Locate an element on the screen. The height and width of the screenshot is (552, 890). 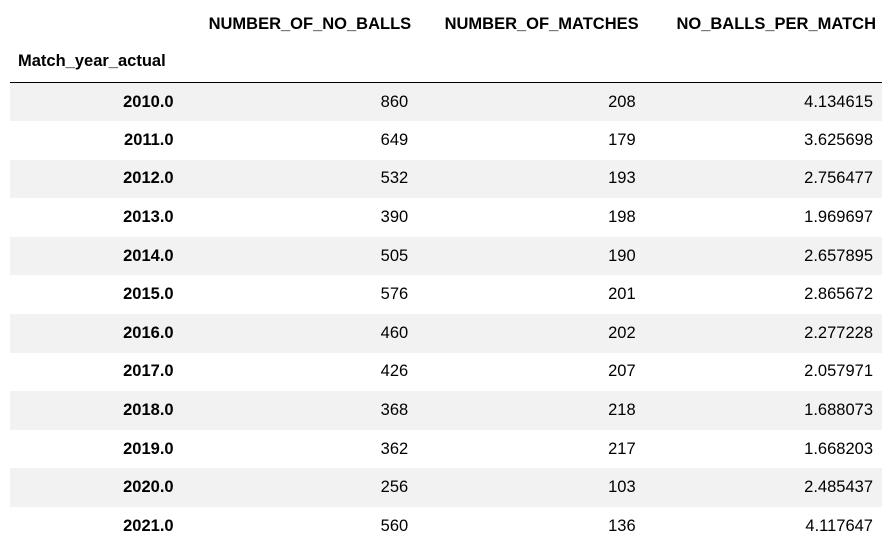
row-index: 2016.0 is located at coordinates (148, 332).